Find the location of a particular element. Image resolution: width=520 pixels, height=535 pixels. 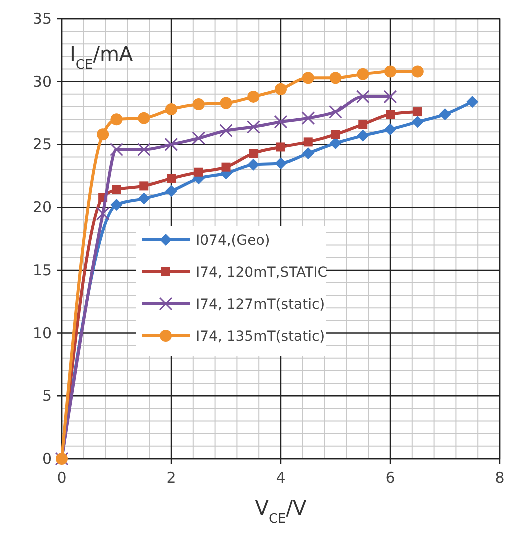

x-axis-title: V$_{CE}$/V is located at coordinates (281, 511).